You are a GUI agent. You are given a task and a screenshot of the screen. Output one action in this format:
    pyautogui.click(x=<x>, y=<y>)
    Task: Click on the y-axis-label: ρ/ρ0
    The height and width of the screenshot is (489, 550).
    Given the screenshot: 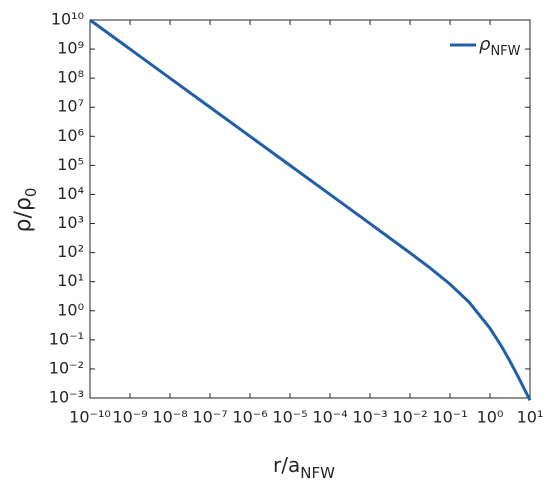 What is the action you would take?
    pyautogui.click(x=25, y=210)
    